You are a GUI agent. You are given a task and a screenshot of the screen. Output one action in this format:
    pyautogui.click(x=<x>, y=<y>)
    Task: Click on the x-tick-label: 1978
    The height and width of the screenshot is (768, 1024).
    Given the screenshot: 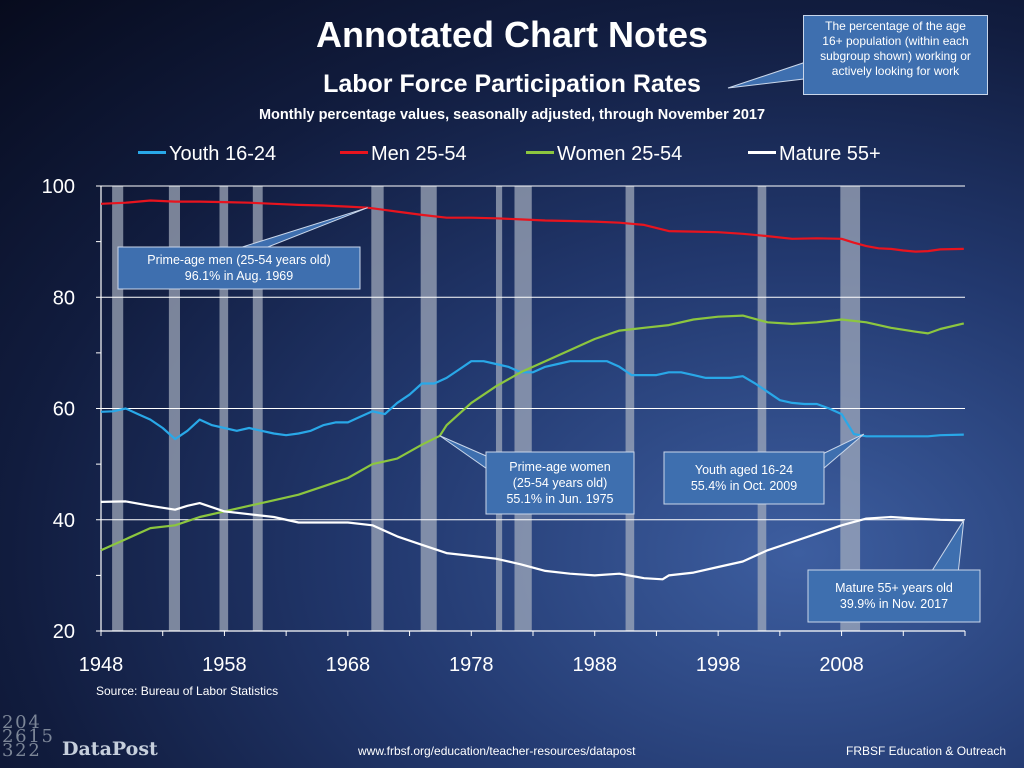 What is the action you would take?
    pyautogui.click(x=471, y=665)
    